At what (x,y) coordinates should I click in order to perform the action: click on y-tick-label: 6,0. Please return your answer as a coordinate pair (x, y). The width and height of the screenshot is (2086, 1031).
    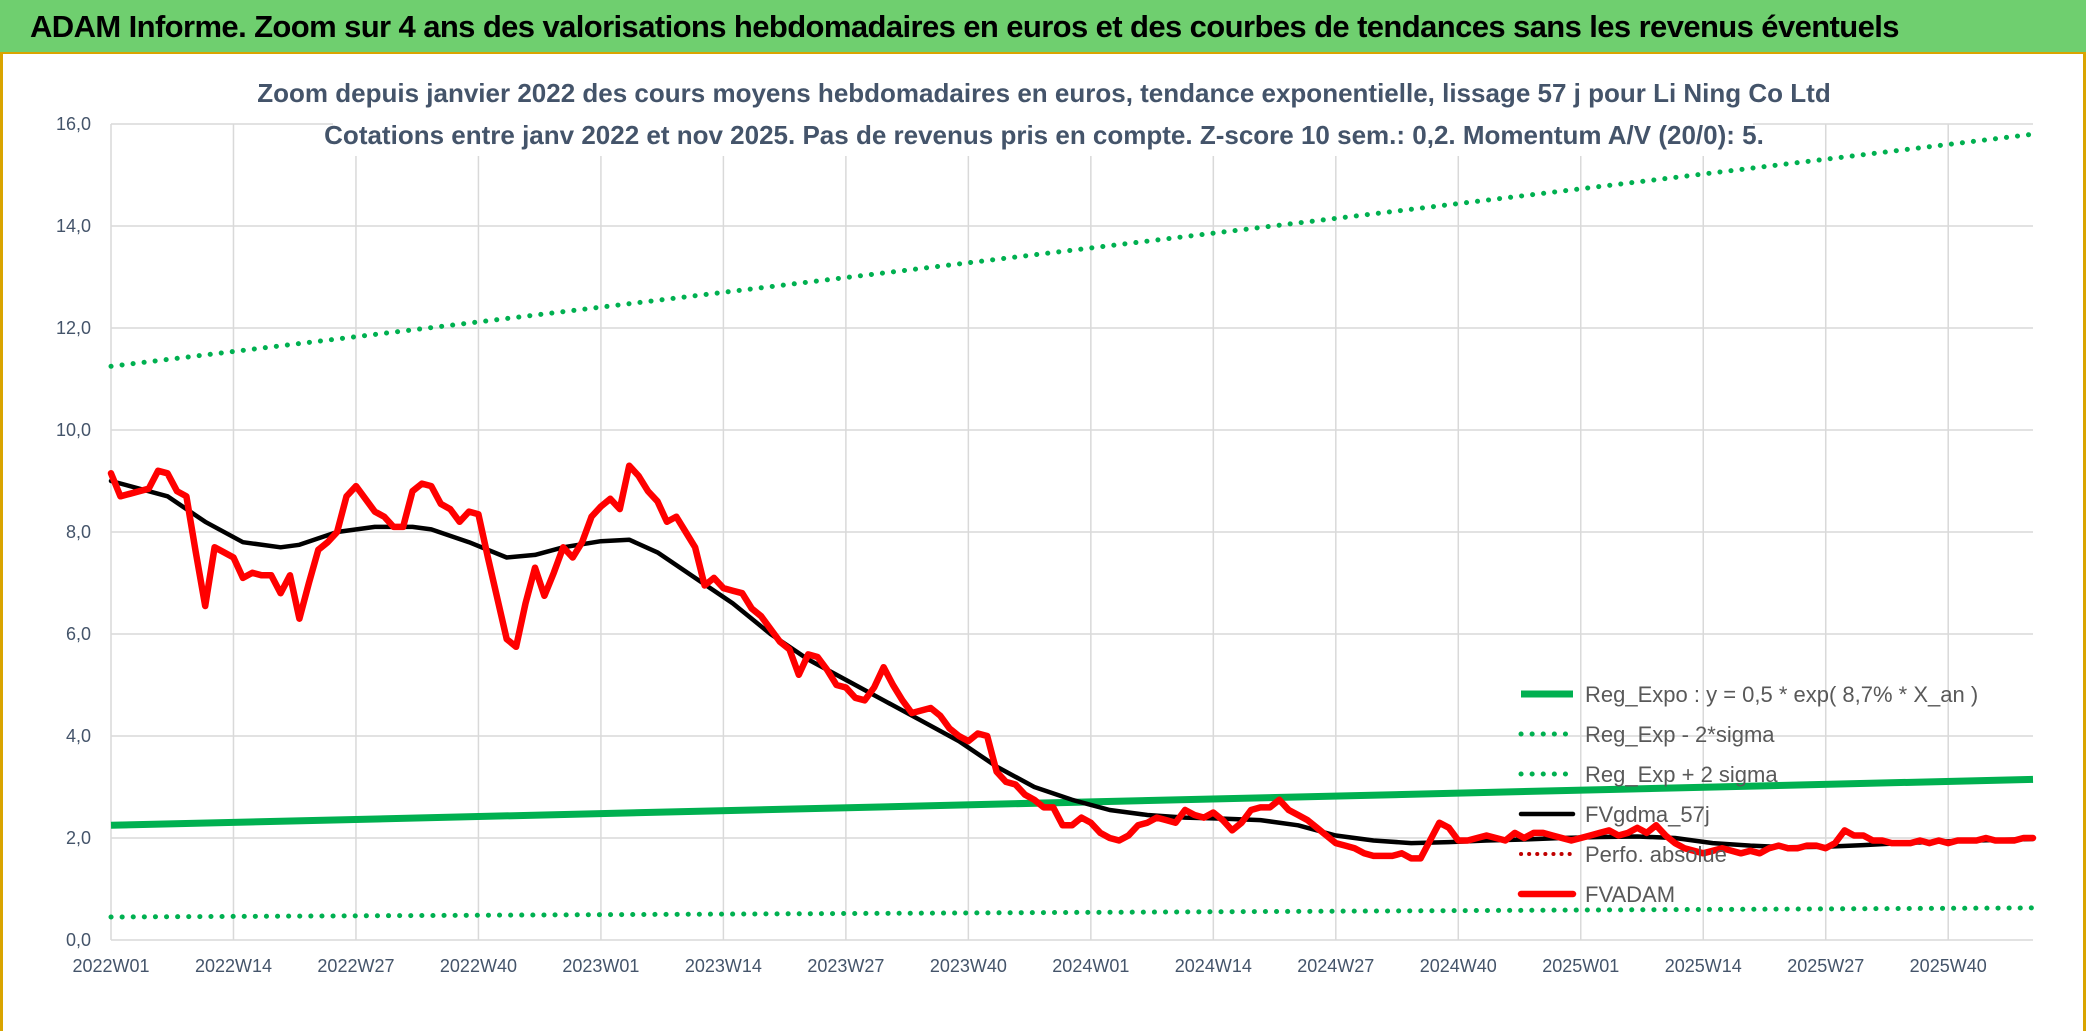
    Looking at the image, I should click on (78, 634).